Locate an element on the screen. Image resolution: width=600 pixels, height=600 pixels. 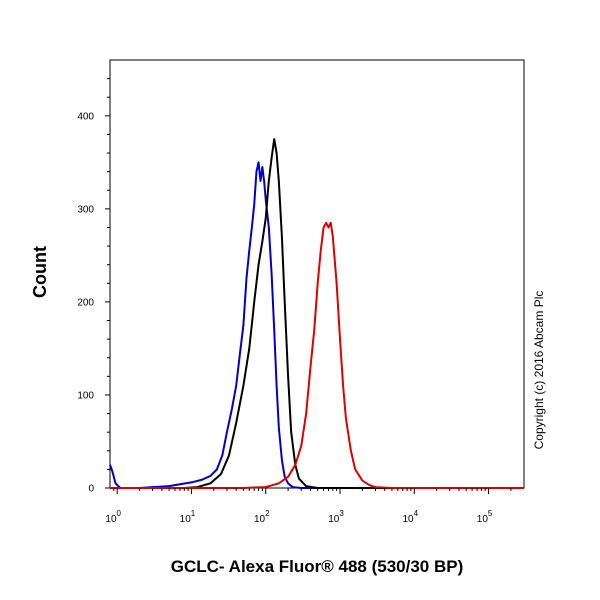
x-tick-exponent: 5 is located at coordinates (490, 513).